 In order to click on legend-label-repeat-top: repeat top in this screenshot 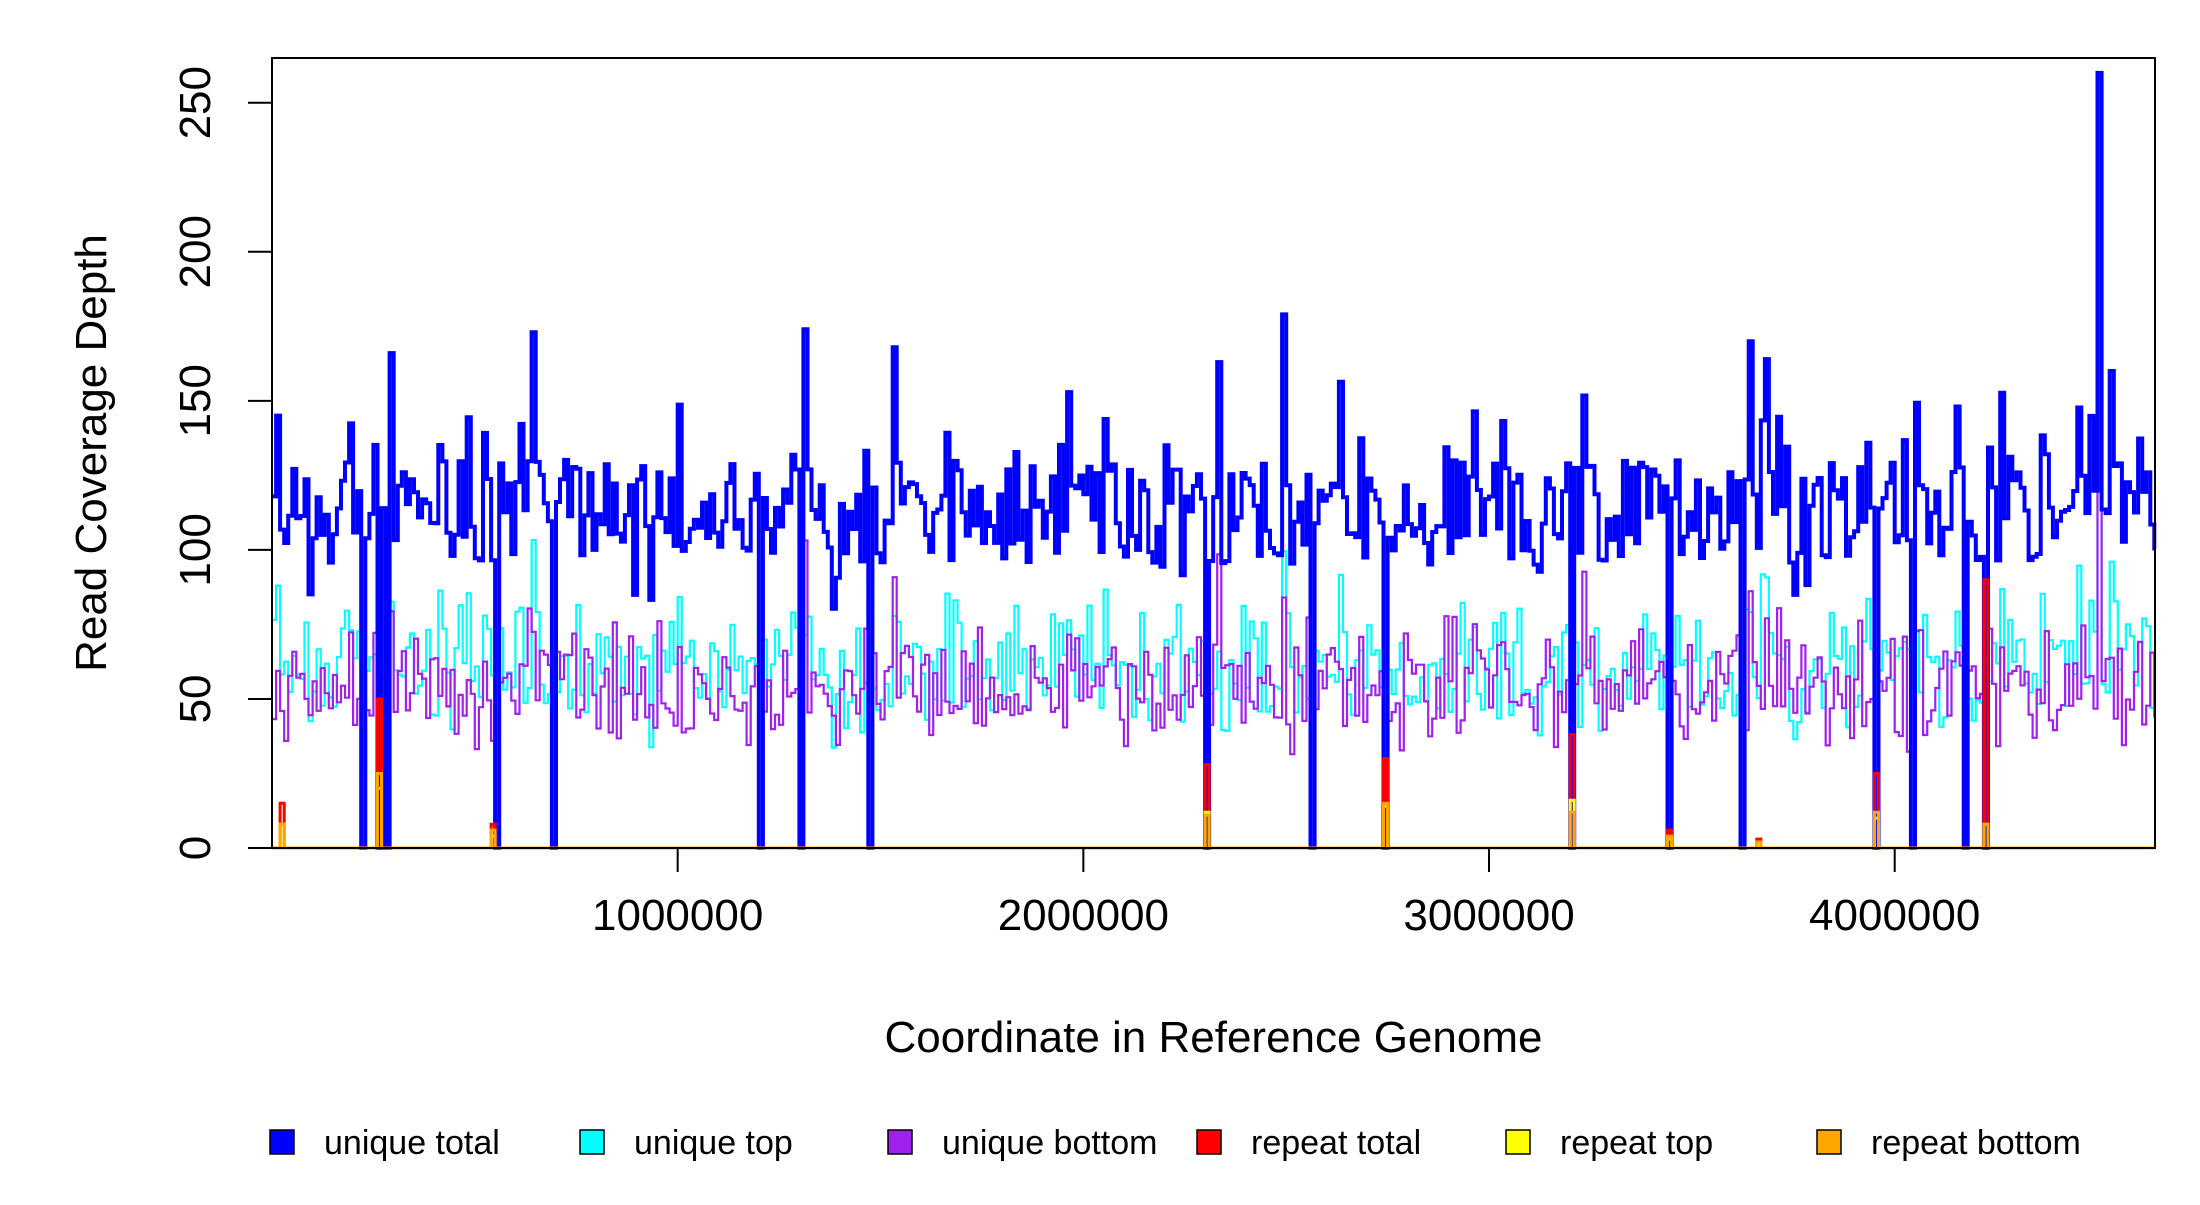, I will do `click(1636, 1143)`.